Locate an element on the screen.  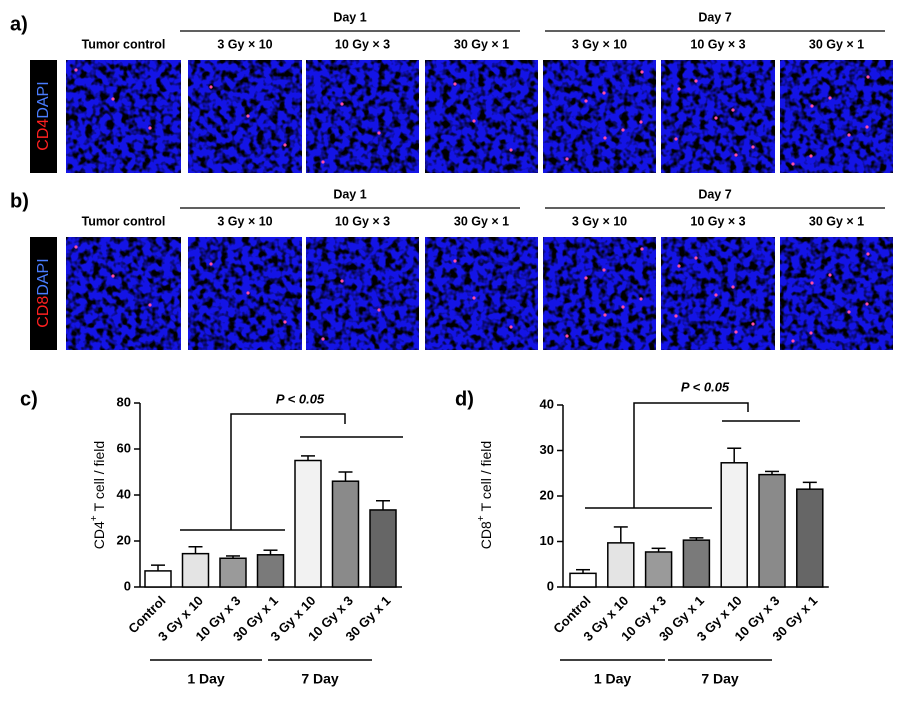
stain-label-marker: CD8 is located at coordinates (43, 312).